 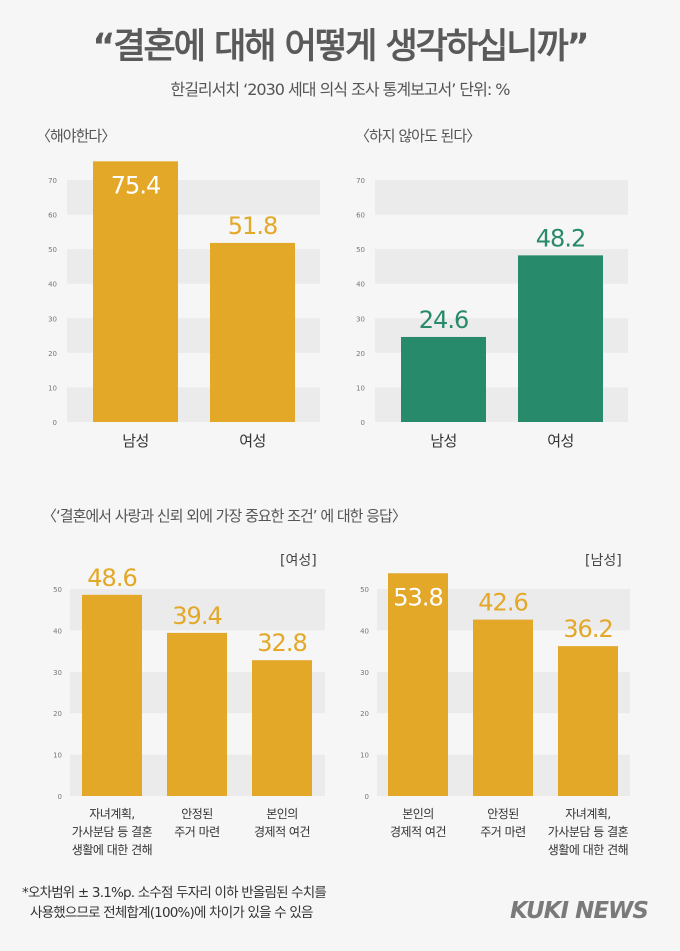 I want to click on value-label: 42.6, so click(x=502, y=603).